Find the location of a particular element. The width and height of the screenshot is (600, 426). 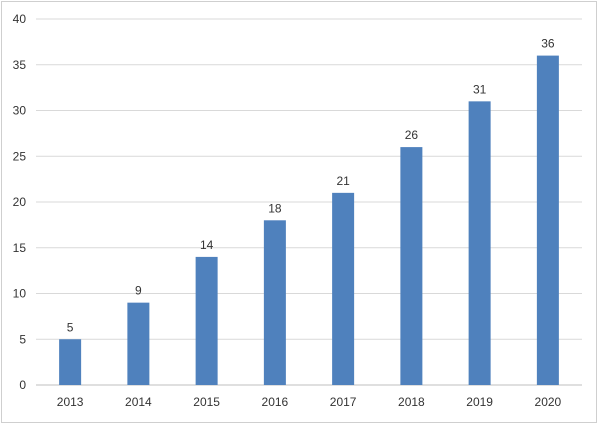

x-category-label: 2014 is located at coordinates (138, 402).